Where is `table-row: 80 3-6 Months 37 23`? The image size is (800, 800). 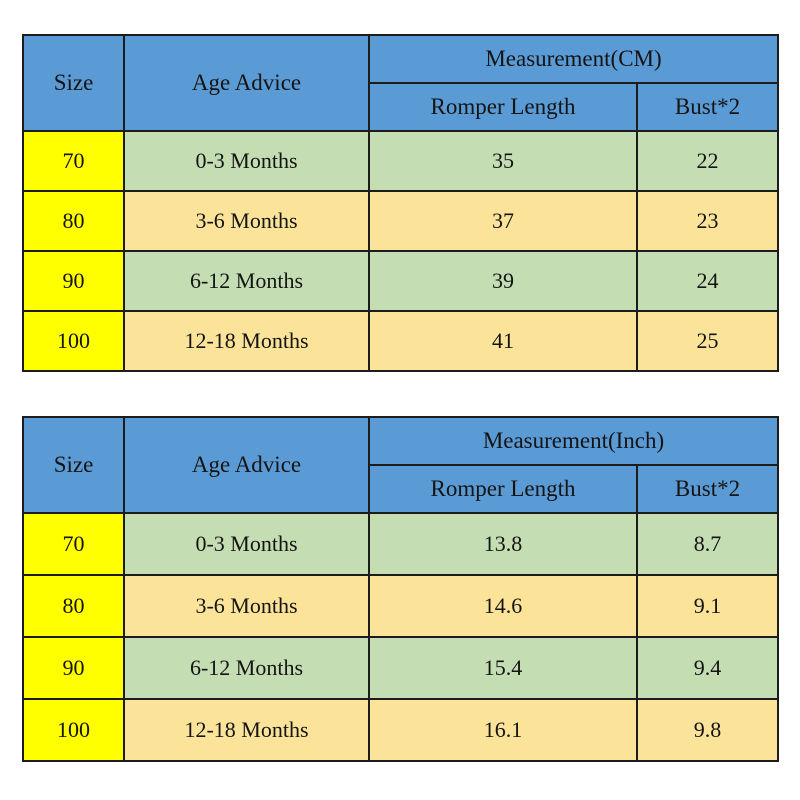 table-row: 80 3-6 Months 37 23 is located at coordinates (401, 221).